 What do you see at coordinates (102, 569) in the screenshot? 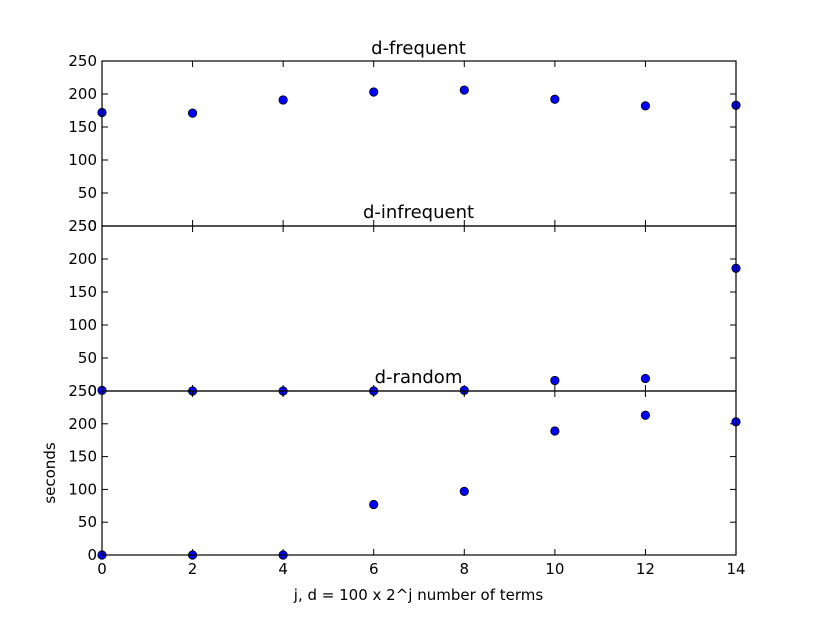
I see `x-tick-label: 0` at bounding box center [102, 569].